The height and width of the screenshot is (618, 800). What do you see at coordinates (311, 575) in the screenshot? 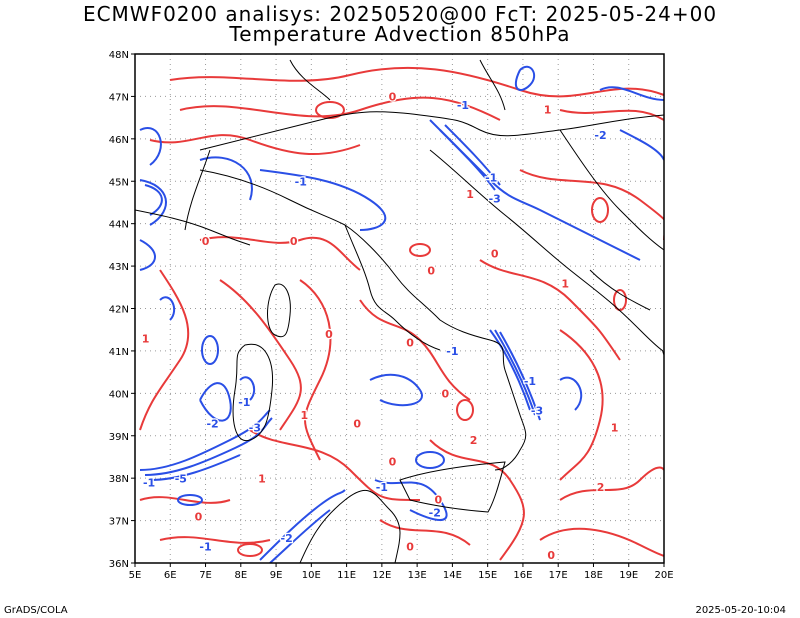
I see `lon-tick-label: 10E` at bounding box center [311, 575].